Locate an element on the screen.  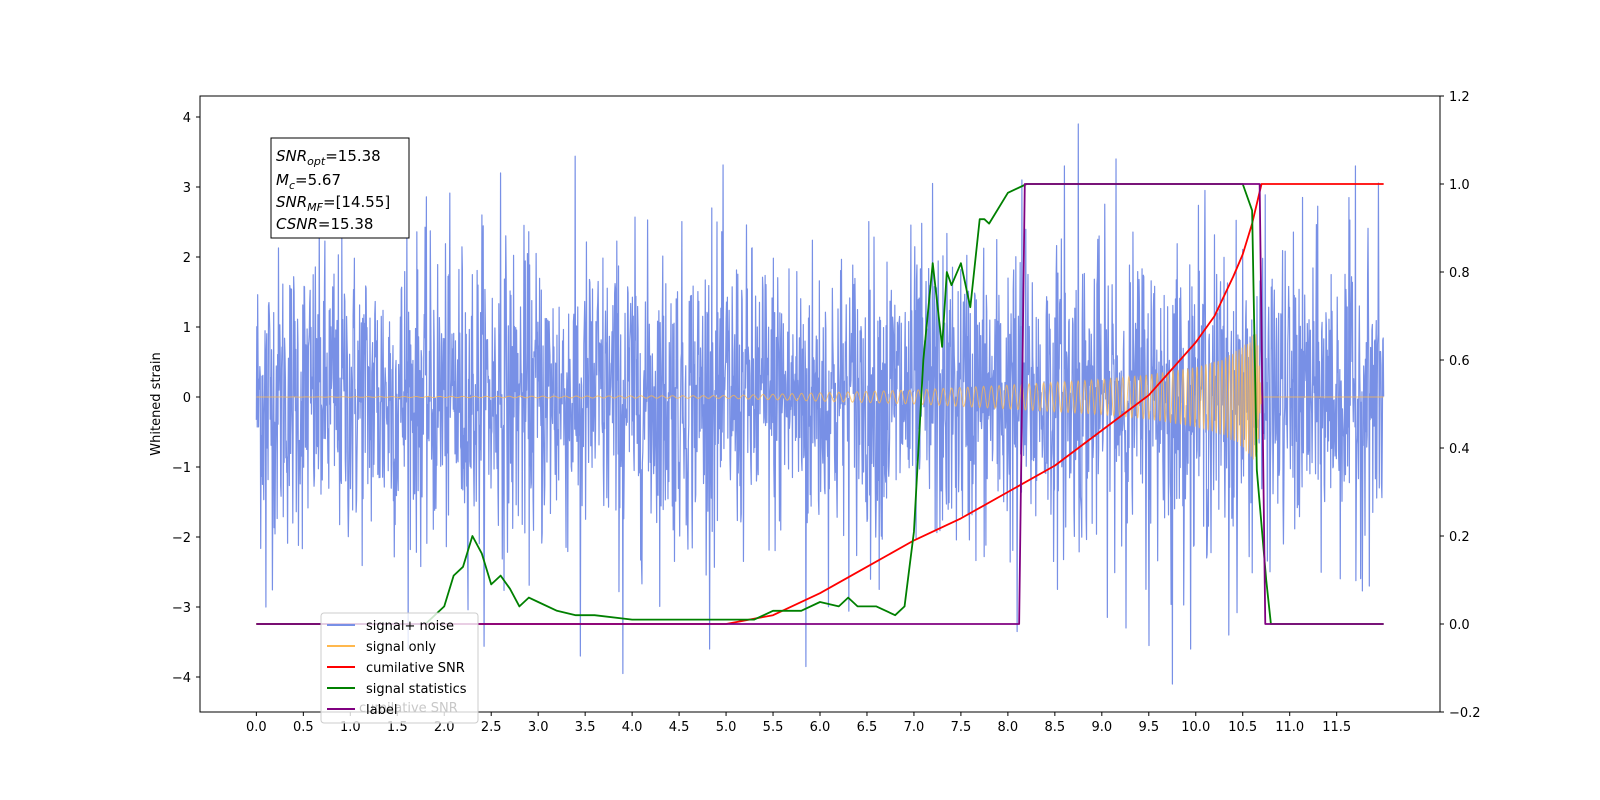
x-tick-label-3: 1.5 is located at coordinates (397, 727).